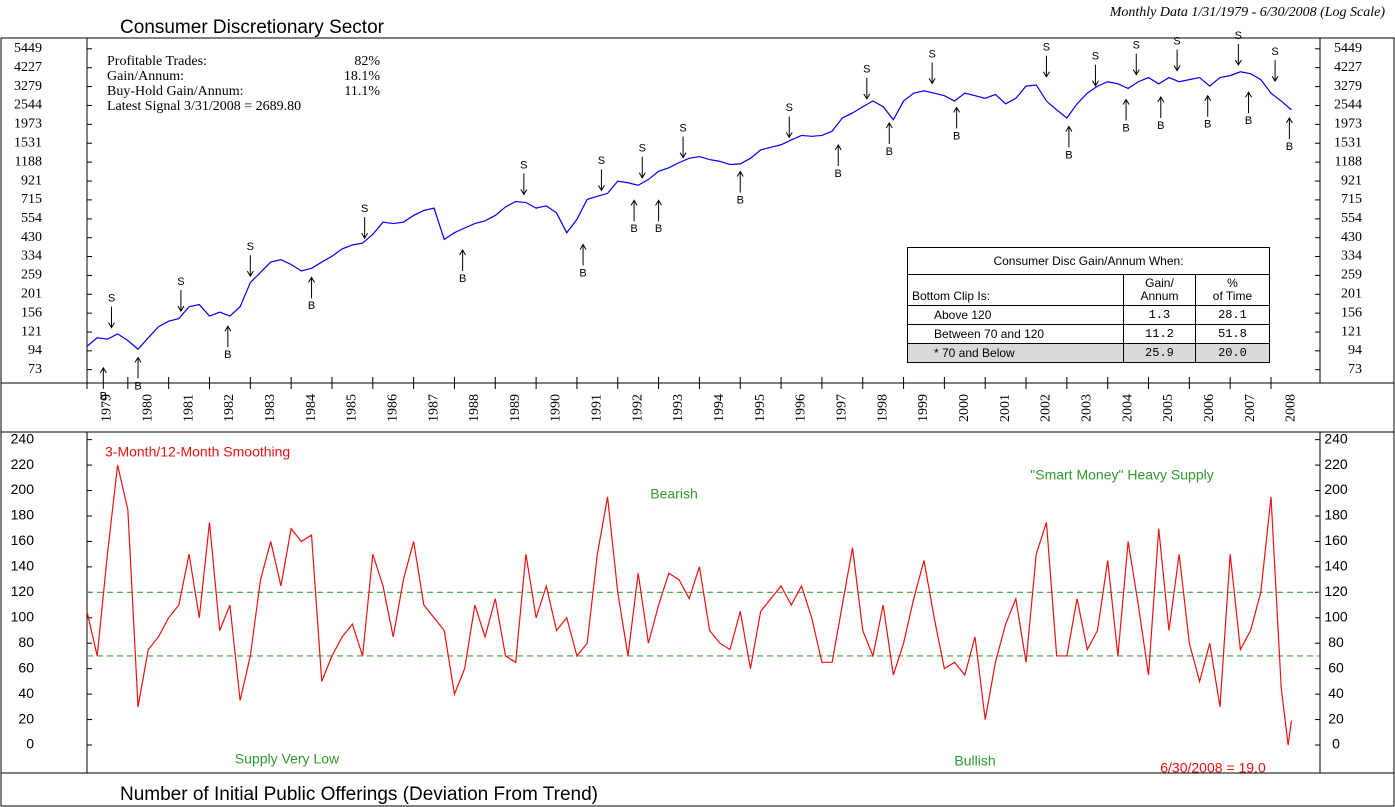  Describe the element at coordinates (287, 759) in the screenshot. I see `annotation: Supply Very Low` at that location.